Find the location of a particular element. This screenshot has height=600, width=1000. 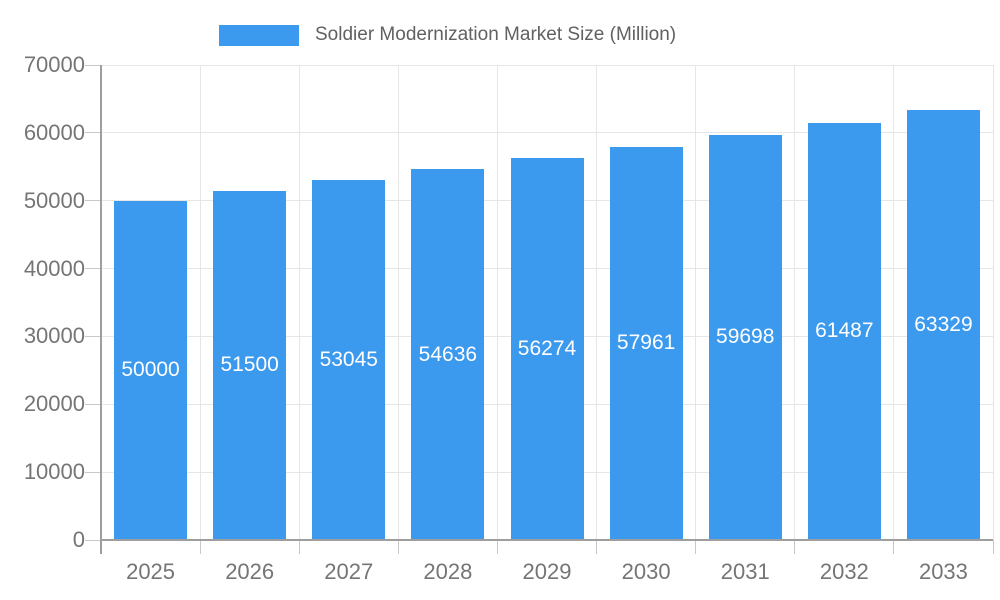

x-axis-label: 2029 is located at coordinates (547, 571).